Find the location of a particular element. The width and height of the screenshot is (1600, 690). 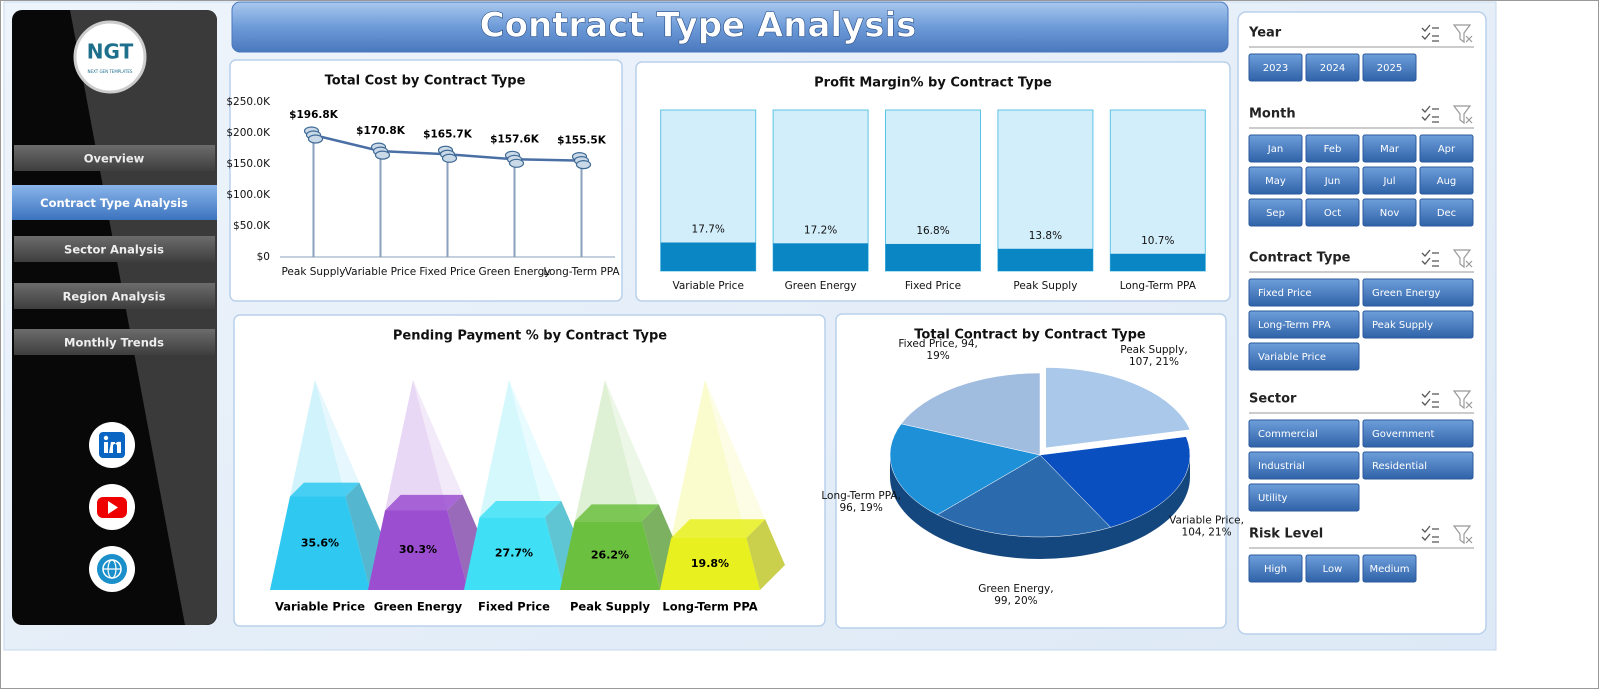

slicer-item: Jun is located at coordinates (1332, 181).